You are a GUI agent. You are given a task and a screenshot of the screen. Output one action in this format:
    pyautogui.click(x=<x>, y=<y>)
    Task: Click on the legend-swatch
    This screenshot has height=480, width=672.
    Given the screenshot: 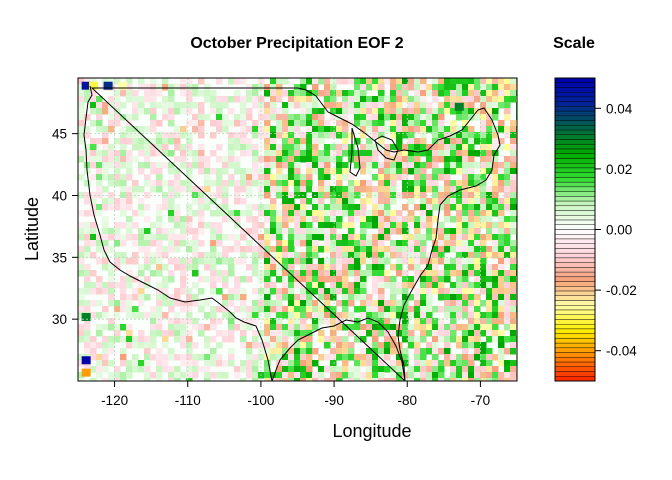 What is the action you would take?
    pyautogui.click(x=575, y=303)
    